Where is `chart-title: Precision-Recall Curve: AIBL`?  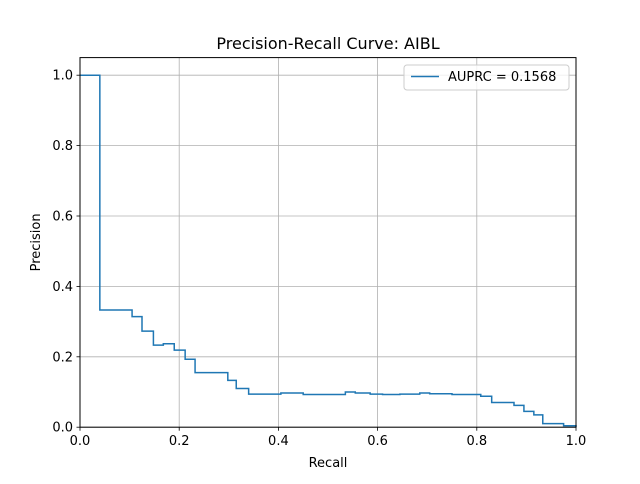
chart-title: Precision-Recall Curve: AIBL is located at coordinates (327, 43).